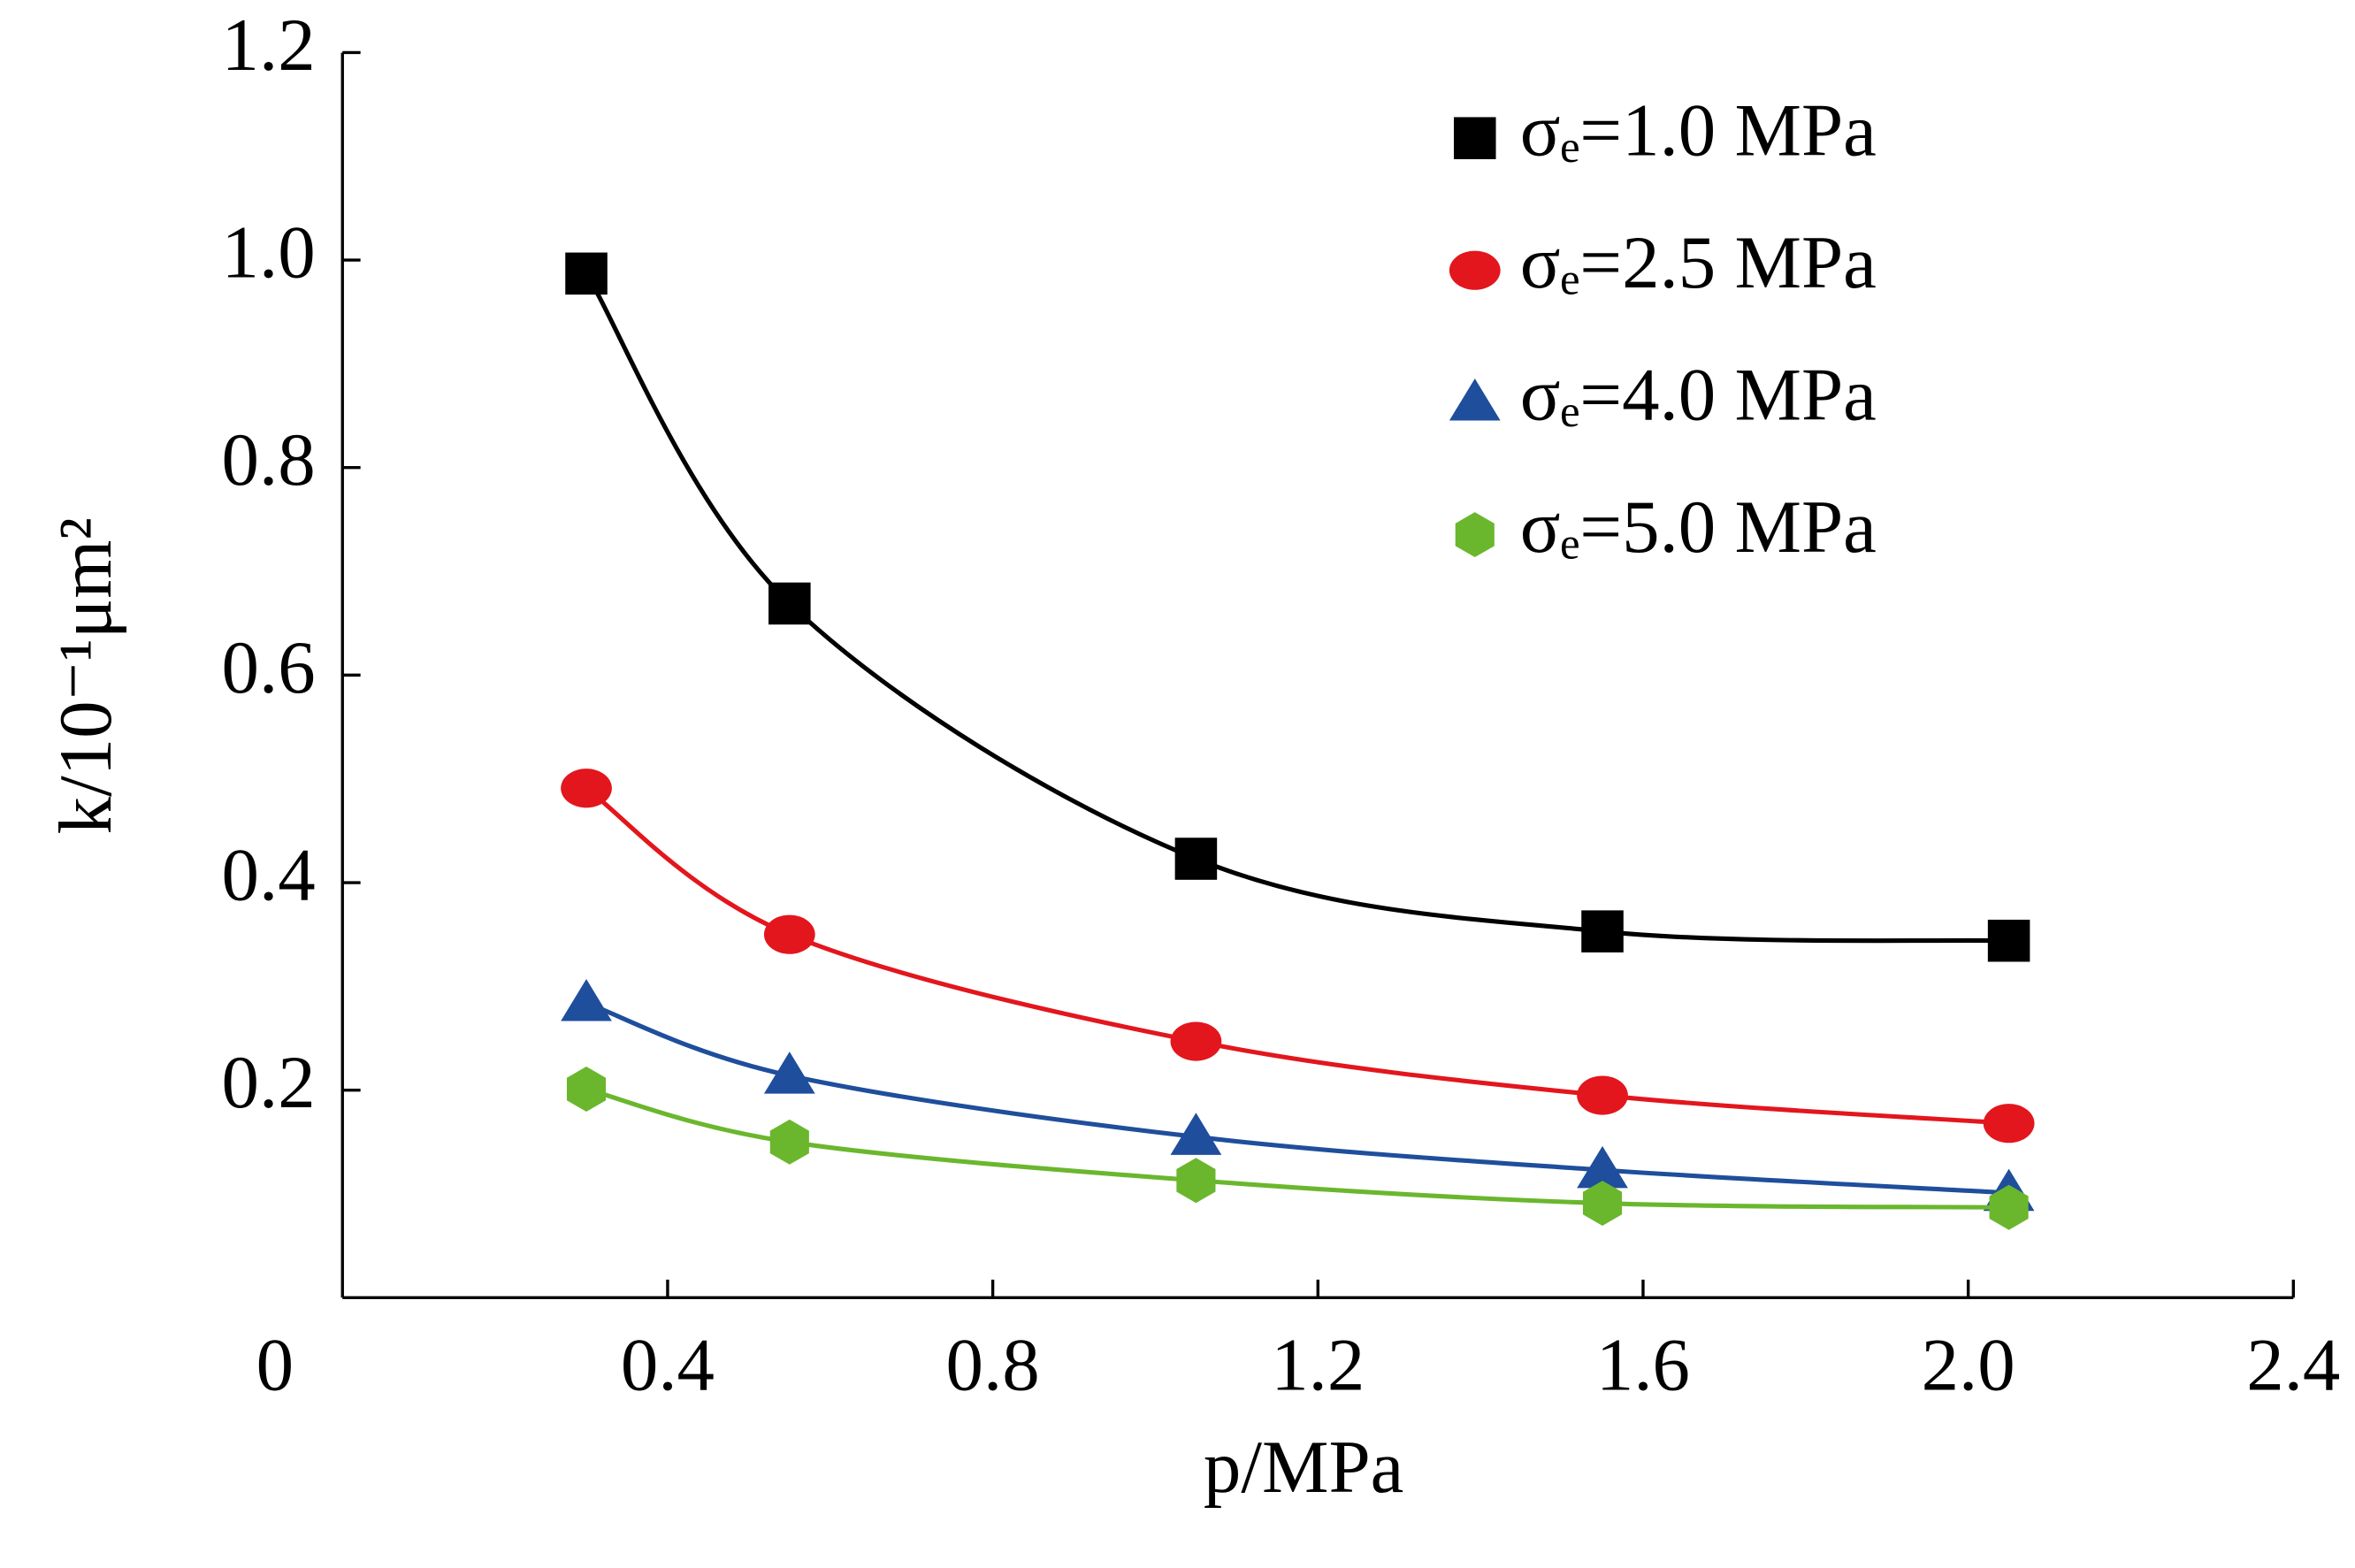 The image size is (2355, 1568). What do you see at coordinates (1698, 130) in the screenshot?
I see `legend-label: σₑ=1.0 MPa` at bounding box center [1698, 130].